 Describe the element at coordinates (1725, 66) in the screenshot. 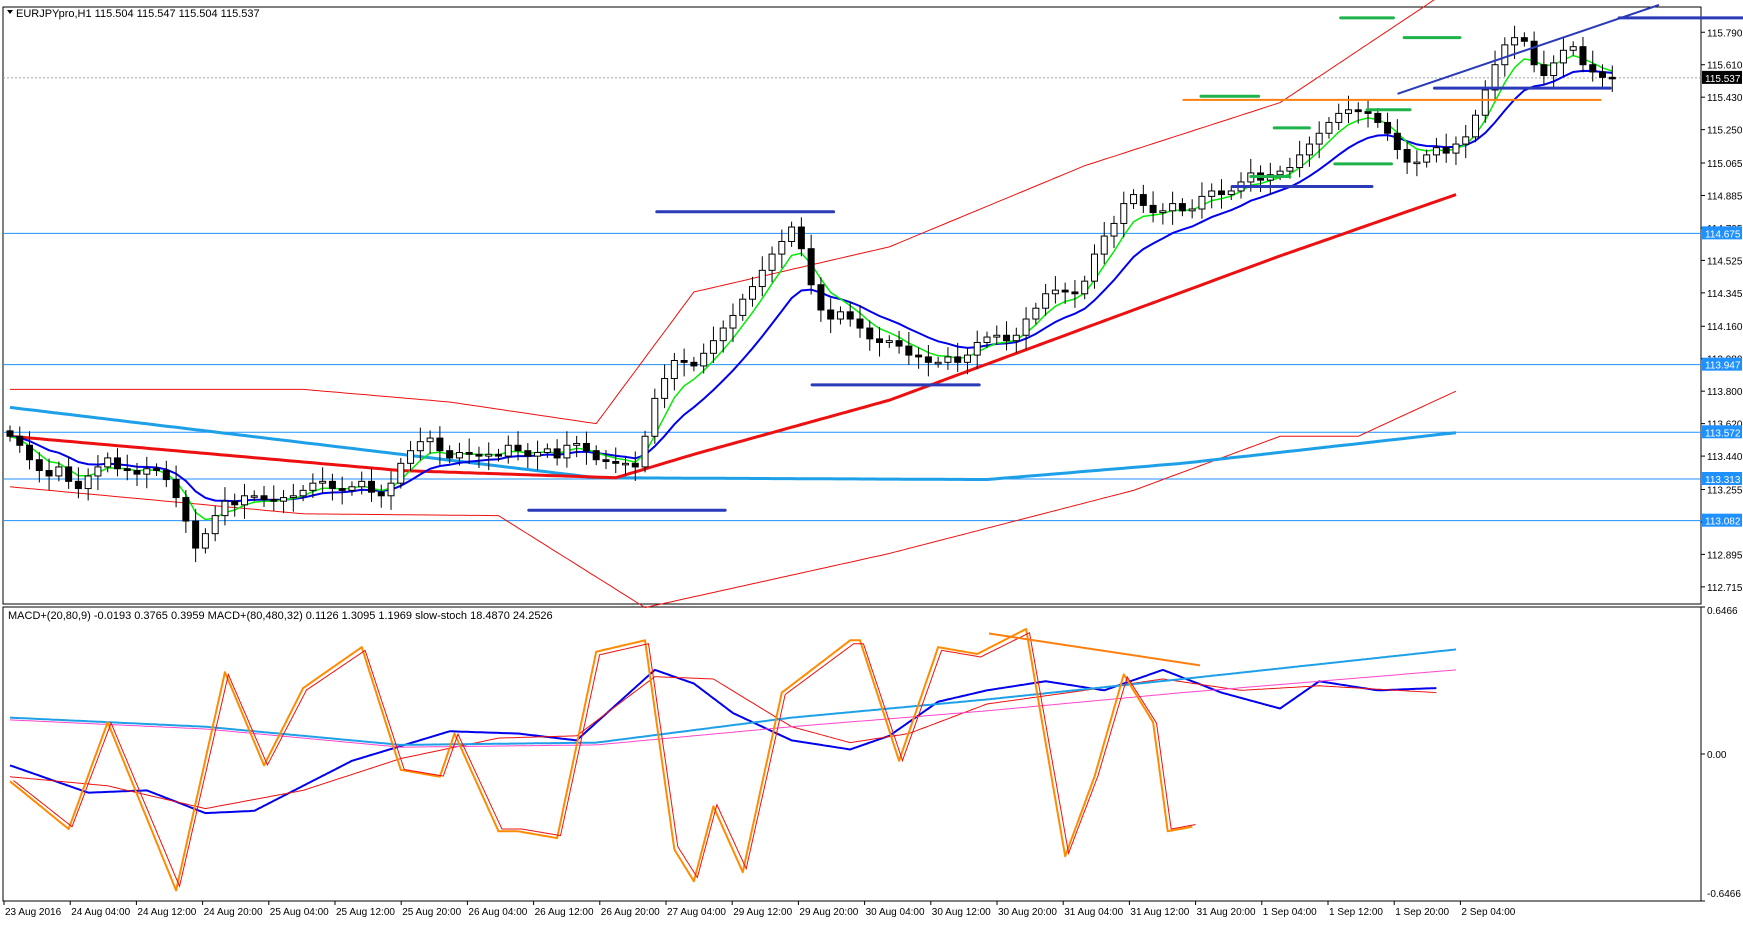

I see `price-tick-label: 115.610` at that location.